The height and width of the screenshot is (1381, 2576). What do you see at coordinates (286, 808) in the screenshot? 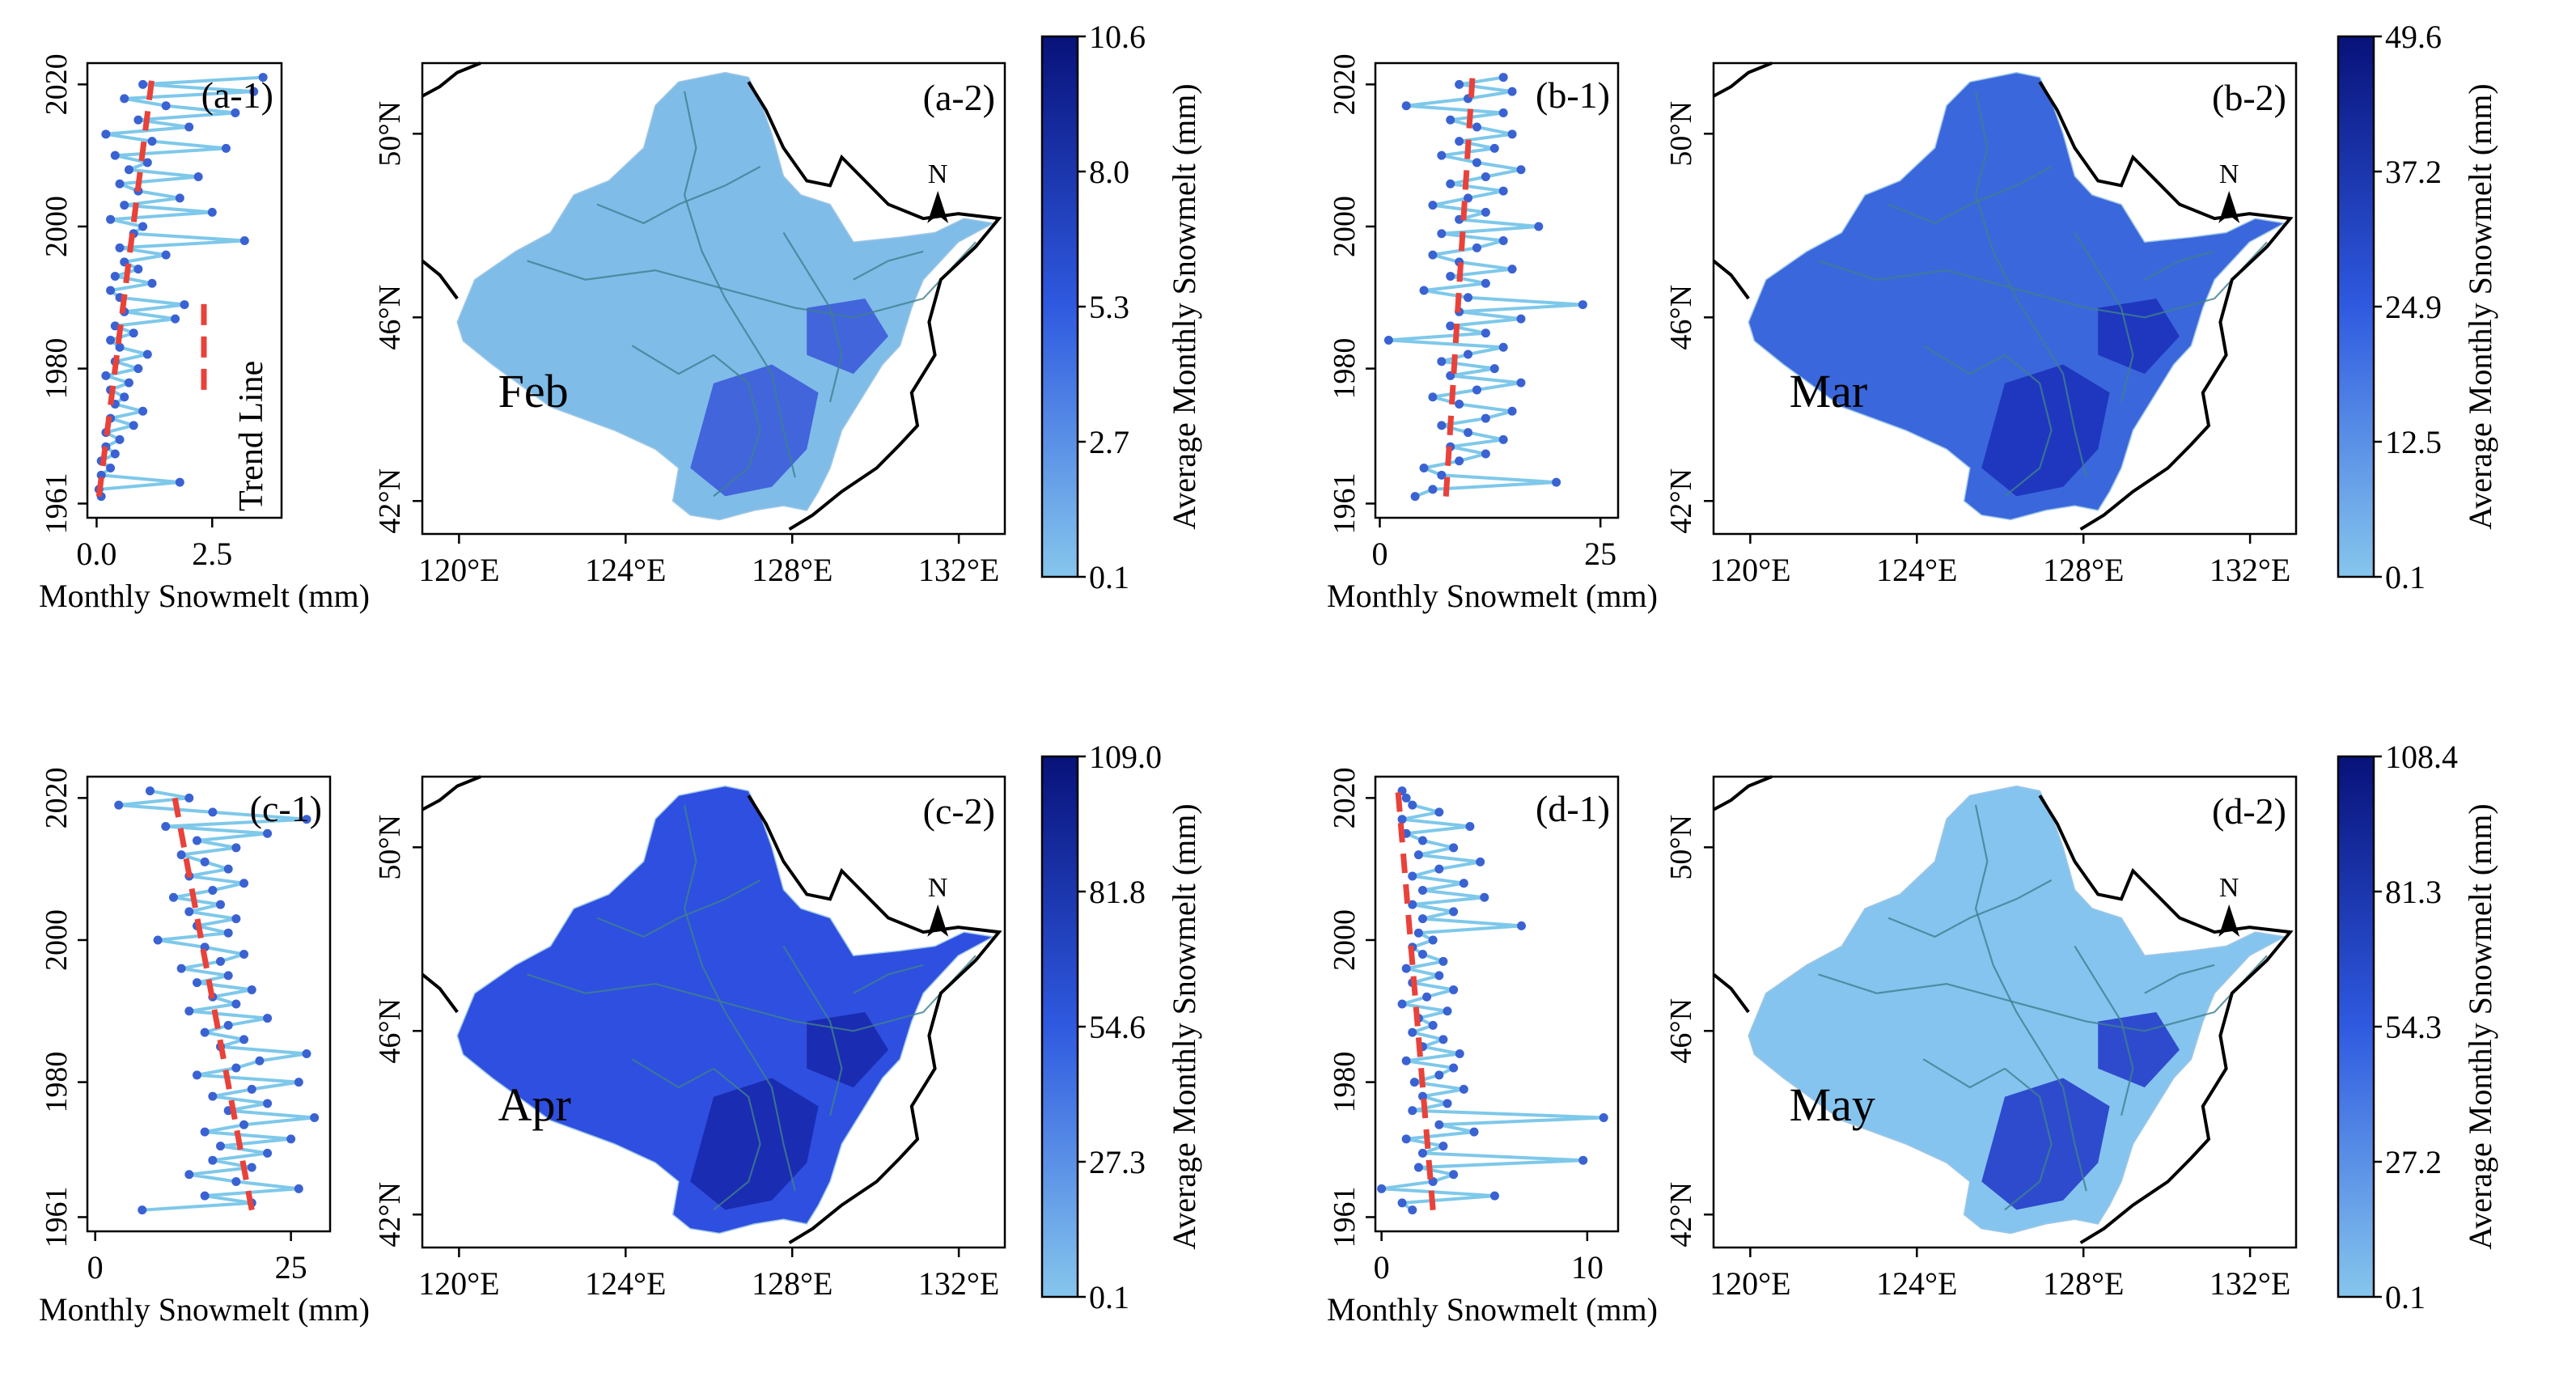
I see `panel-label: (c-1)` at bounding box center [286, 808].